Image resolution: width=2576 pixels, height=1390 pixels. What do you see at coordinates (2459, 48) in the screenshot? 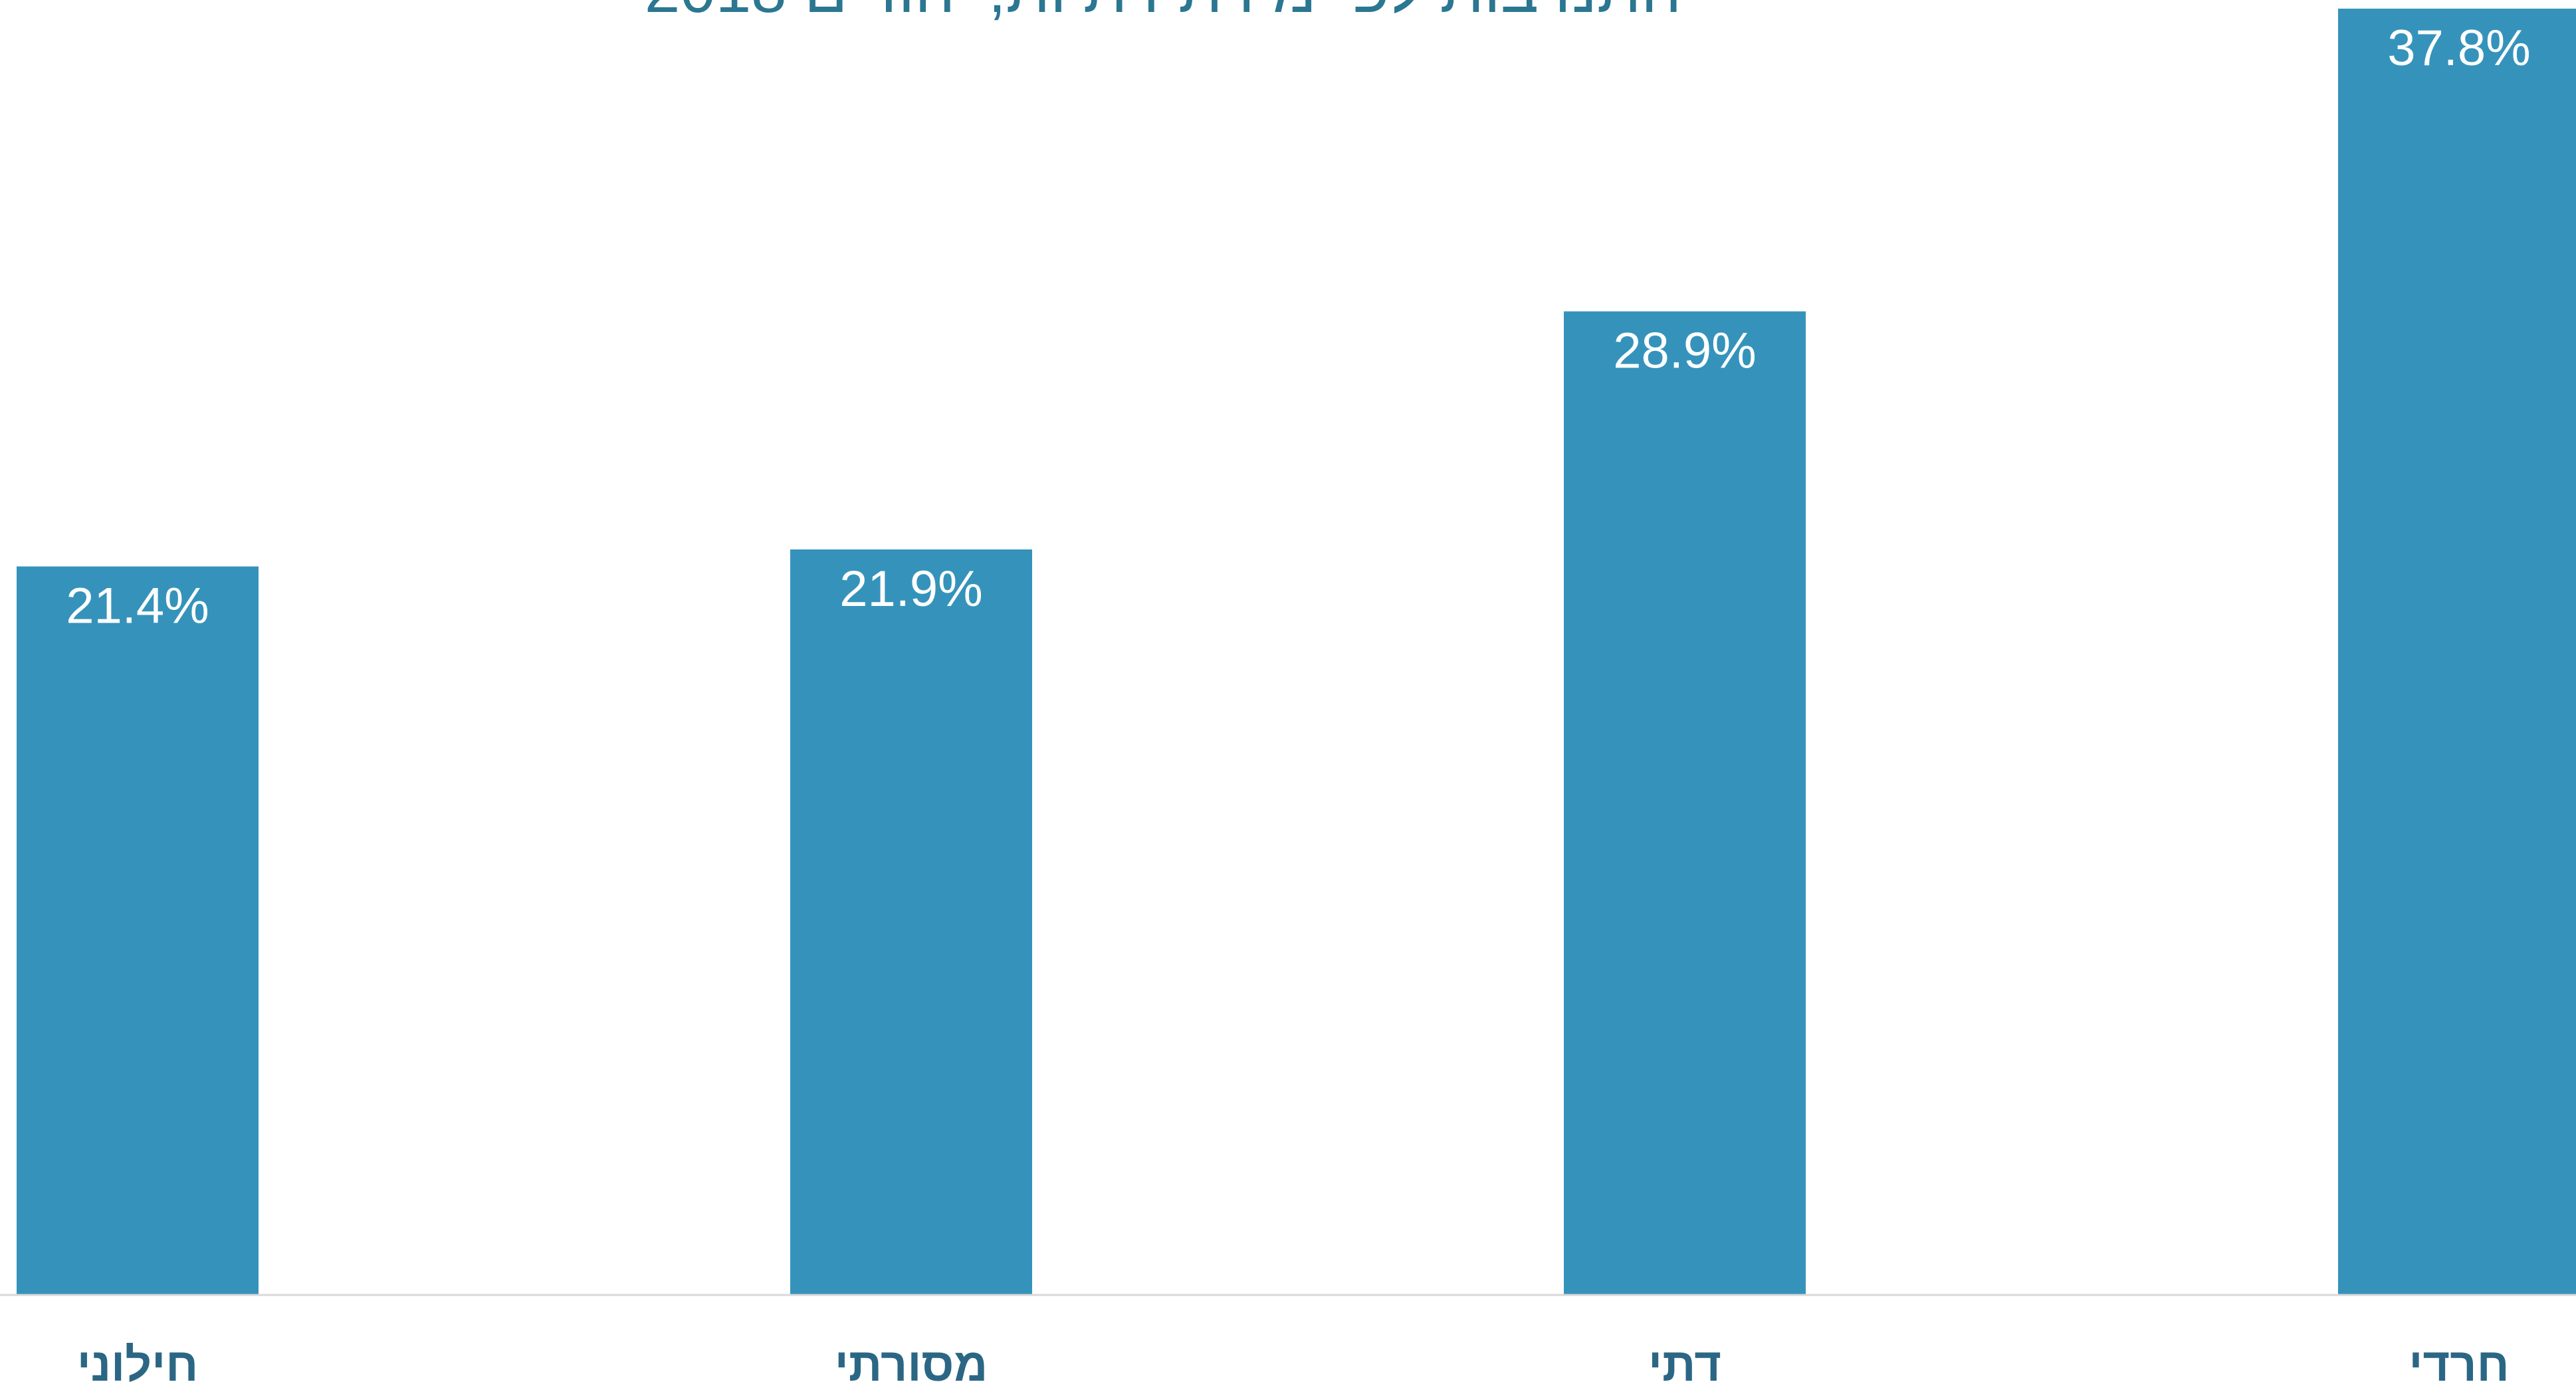
I see `data-label-4: 37.8%` at bounding box center [2459, 48].